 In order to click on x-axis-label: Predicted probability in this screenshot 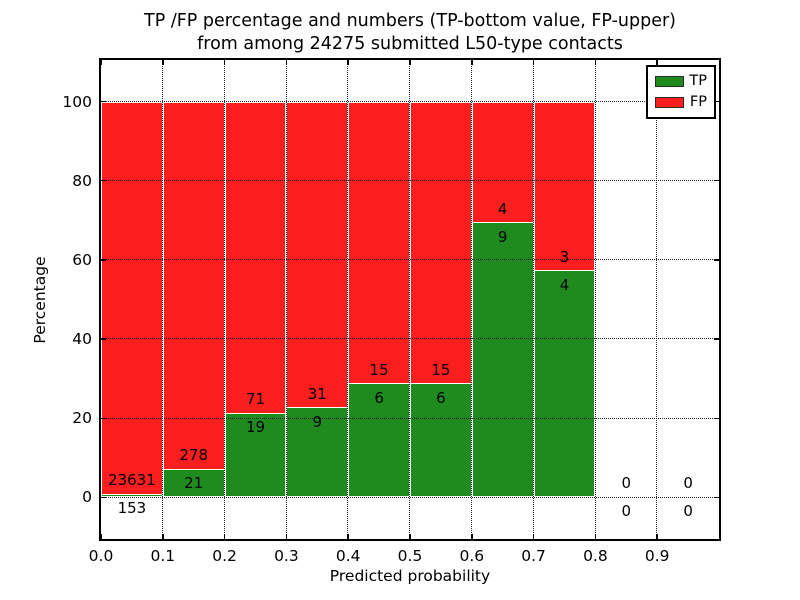, I will do `click(410, 576)`.